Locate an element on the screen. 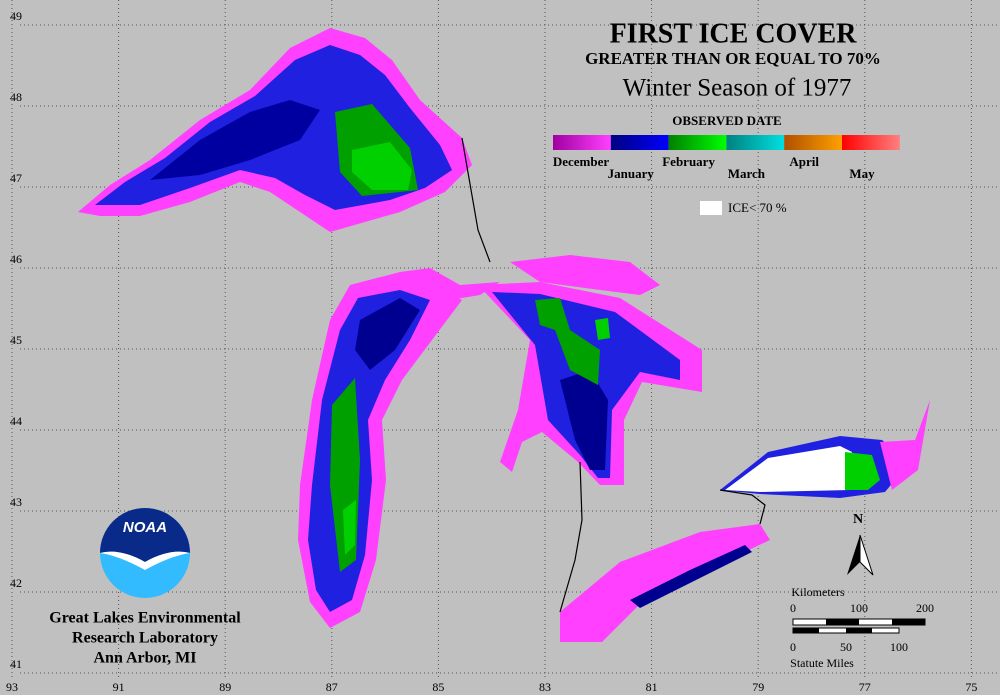  subtitle: GREATER THAN OR EQUAL TO 70% is located at coordinates (733, 58).